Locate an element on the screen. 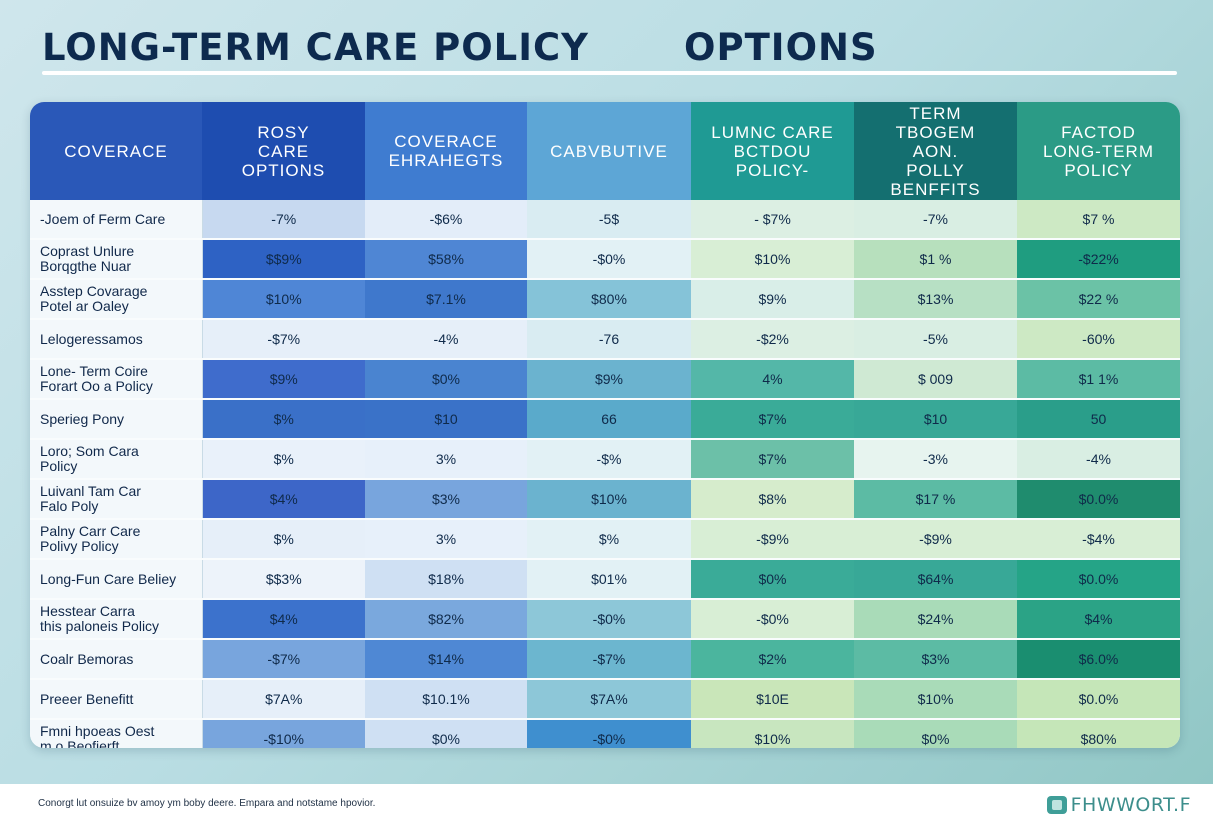  table-cell: -5$ is located at coordinates (609, 220).